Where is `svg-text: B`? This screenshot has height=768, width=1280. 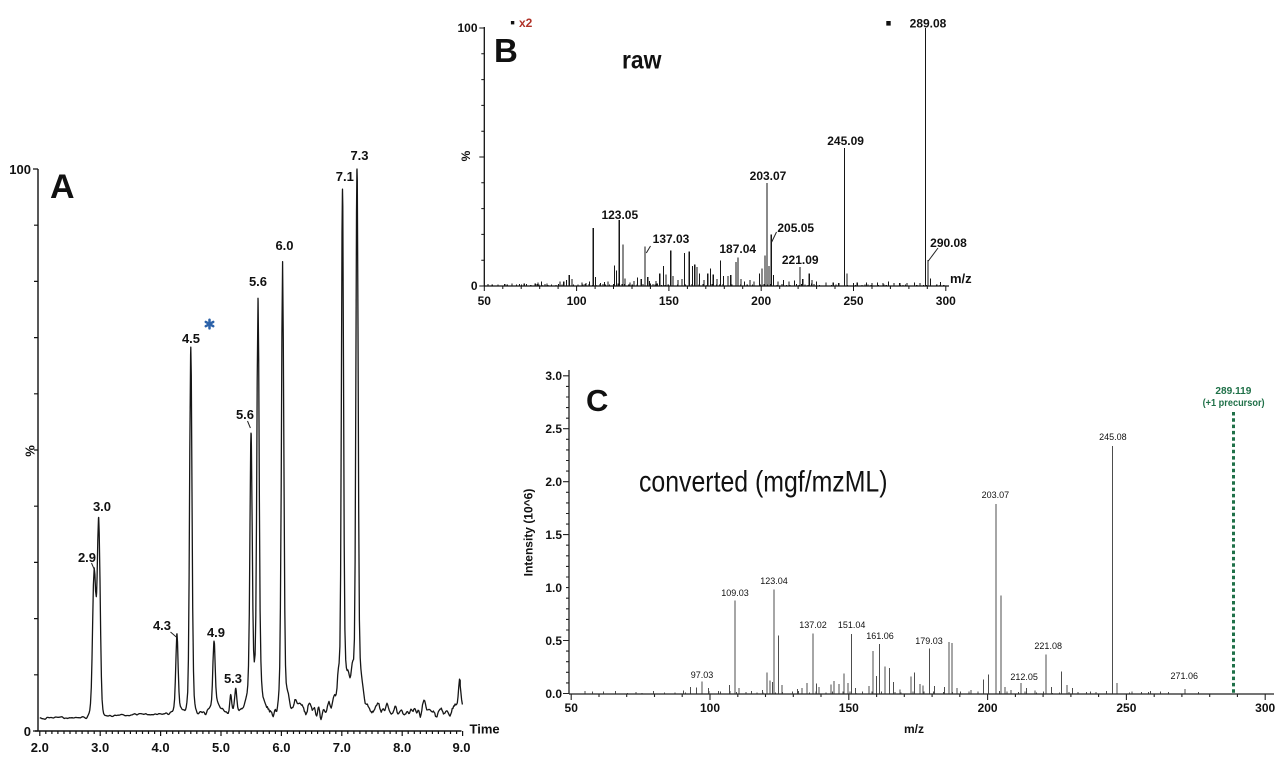 svg-text: B is located at coordinates (506, 50).